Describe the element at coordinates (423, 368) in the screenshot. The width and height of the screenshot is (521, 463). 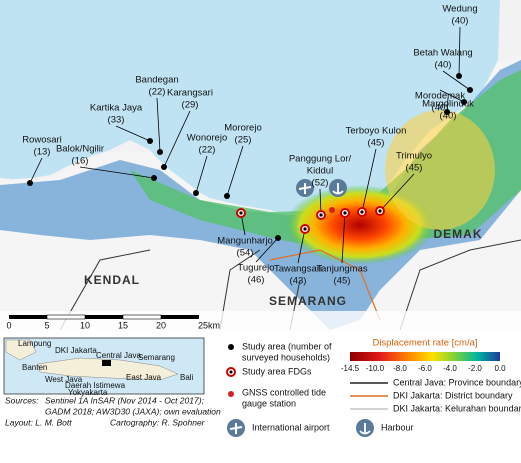
I see `colorbar-ticks: -14.5 -10.0 -8.0 -6.0 -4.0 -2.0 0.0` at that location.